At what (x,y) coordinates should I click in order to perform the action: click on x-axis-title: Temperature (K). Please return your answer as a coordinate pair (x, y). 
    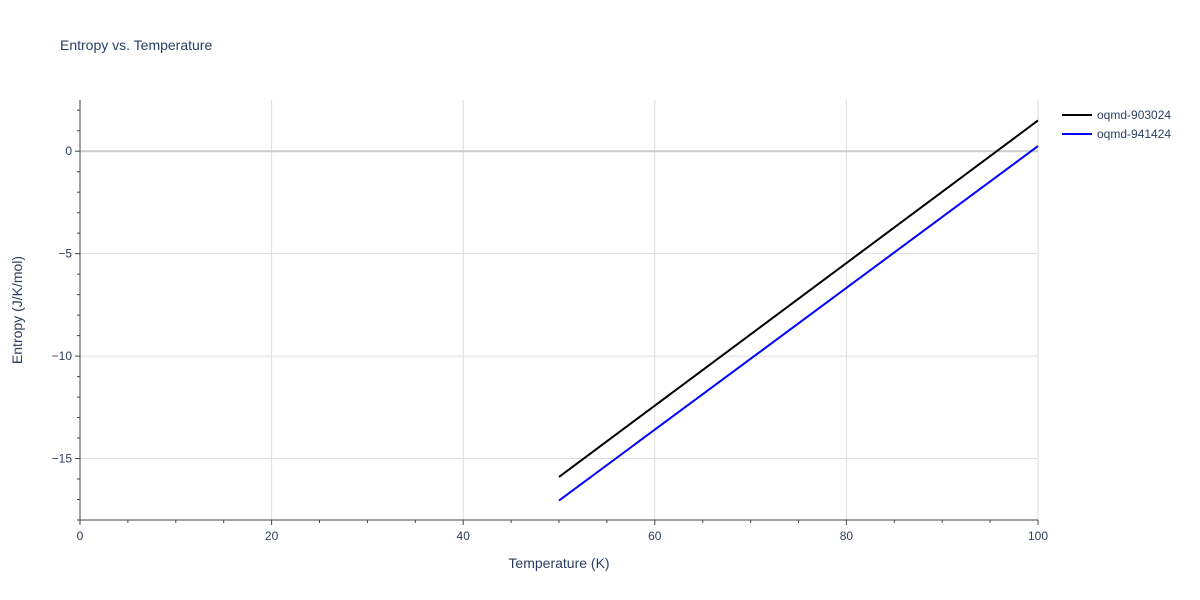
    Looking at the image, I should click on (558, 563).